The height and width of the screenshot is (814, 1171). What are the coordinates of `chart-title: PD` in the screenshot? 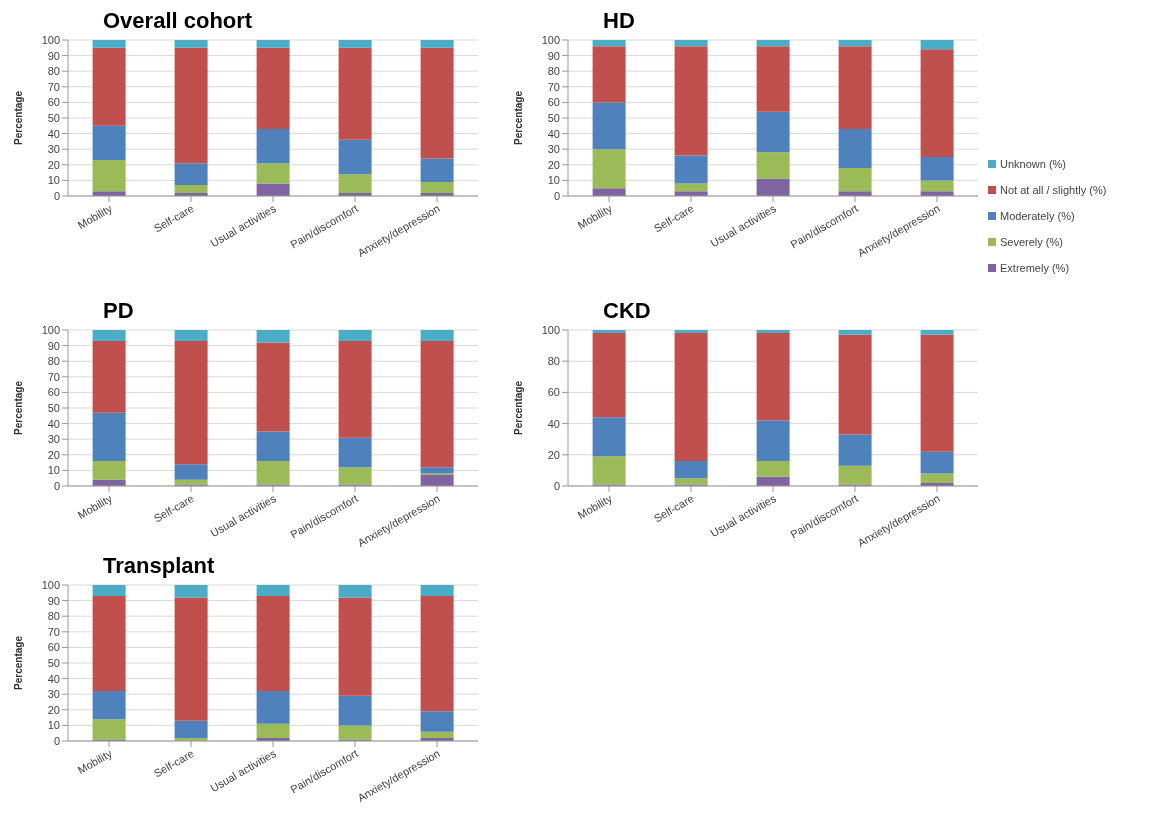 It's located at (119, 311).